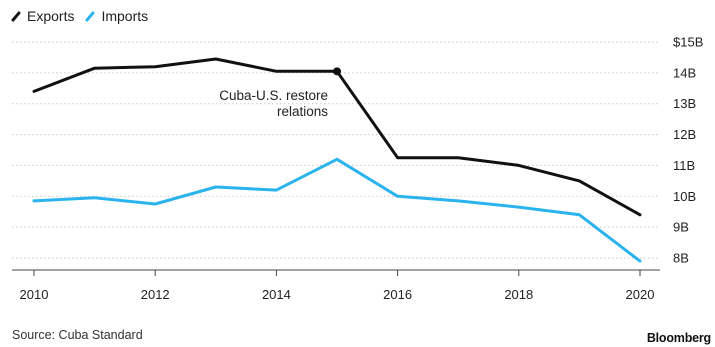 The height and width of the screenshot is (347, 715). I want to click on x-tick-label-2: 2014, so click(276, 294).